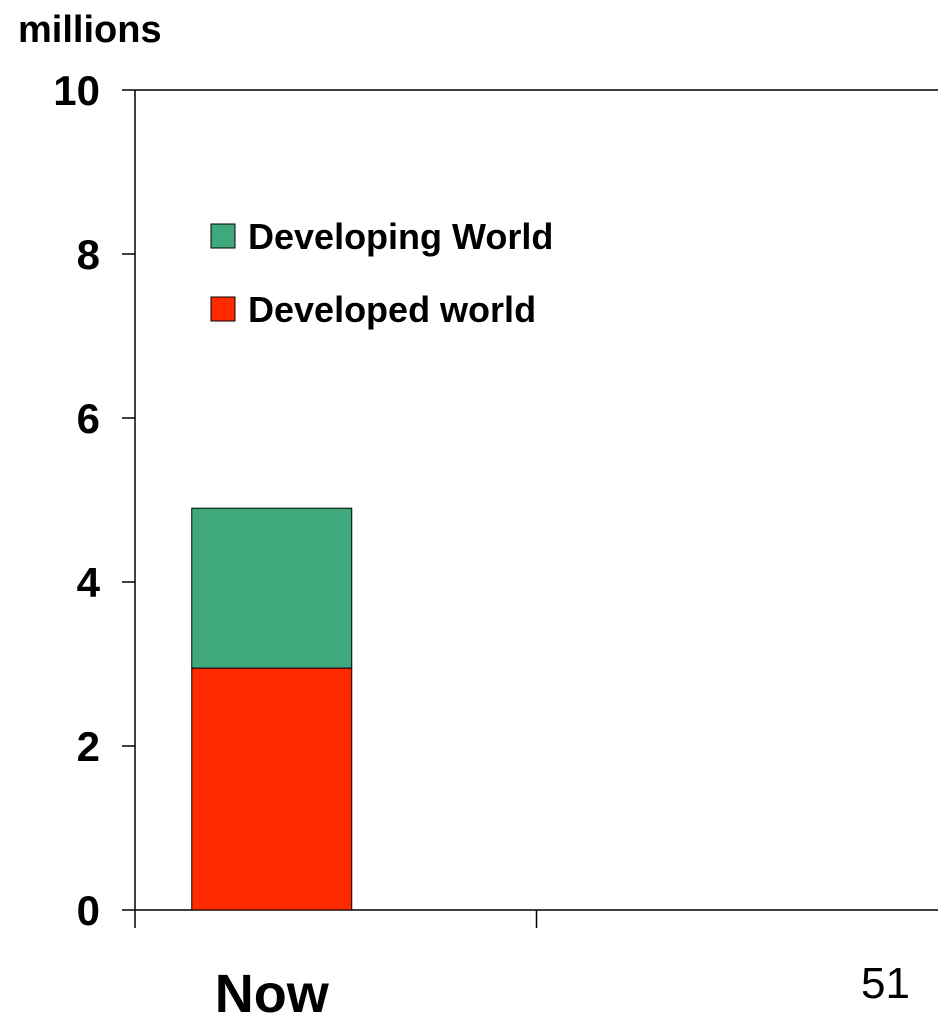 This screenshot has height=1017, width=938. I want to click on y-tick-label: 8, so click(88, 254).